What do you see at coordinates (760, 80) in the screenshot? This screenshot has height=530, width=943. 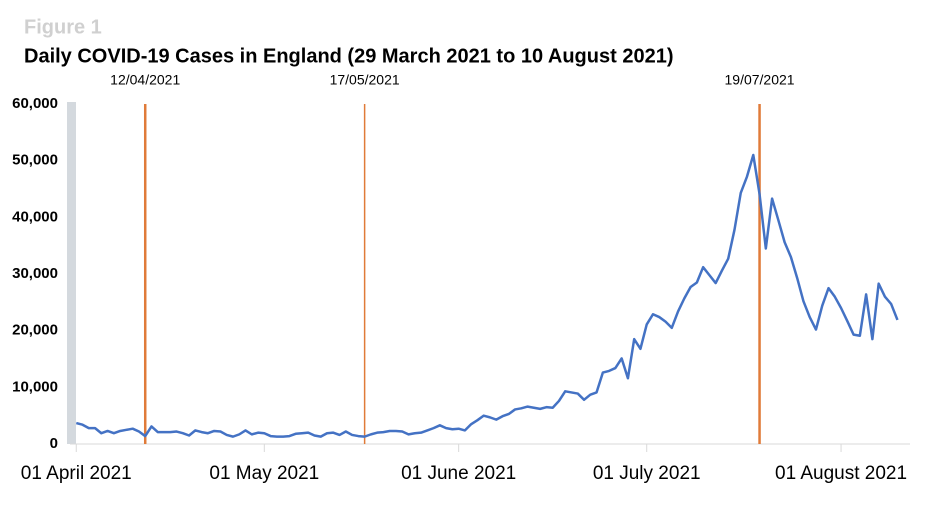 I see `annotation-label: 19/07/2021` at bounding box center [760, 80].